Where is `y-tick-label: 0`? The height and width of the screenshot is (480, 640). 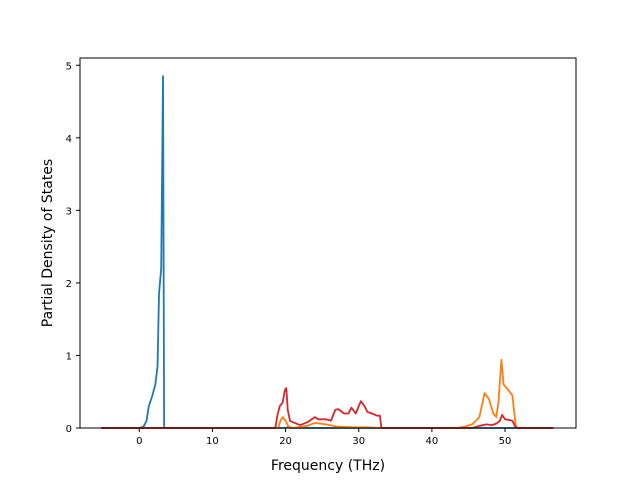
y-tick-label: 0 is located at coordinates (69, 429).